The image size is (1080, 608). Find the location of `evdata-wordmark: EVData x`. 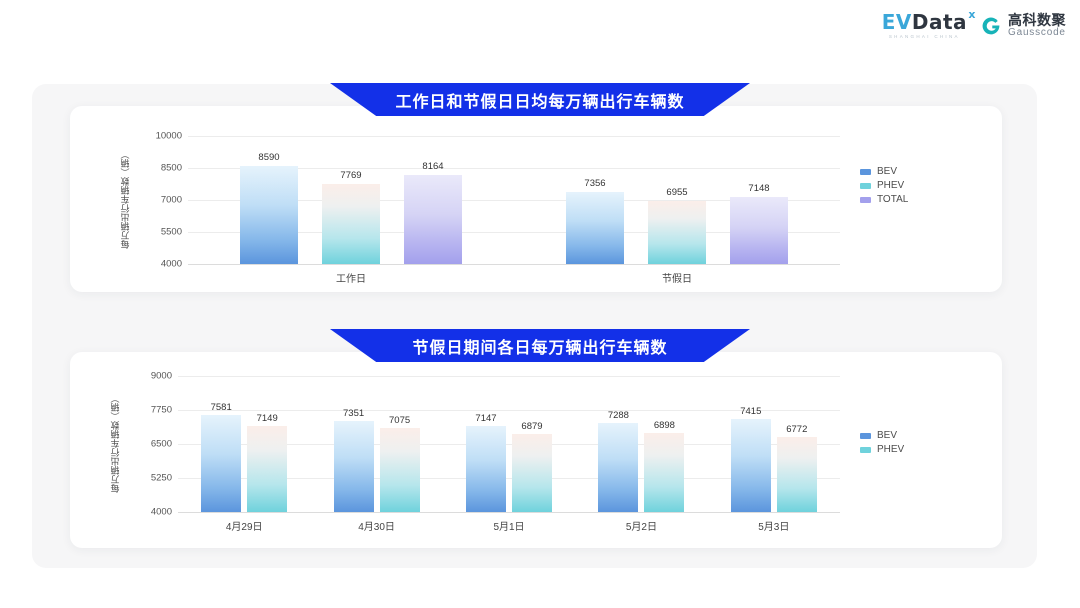

evdata-wordmark: EVData x is located at coordinates (928, 21).